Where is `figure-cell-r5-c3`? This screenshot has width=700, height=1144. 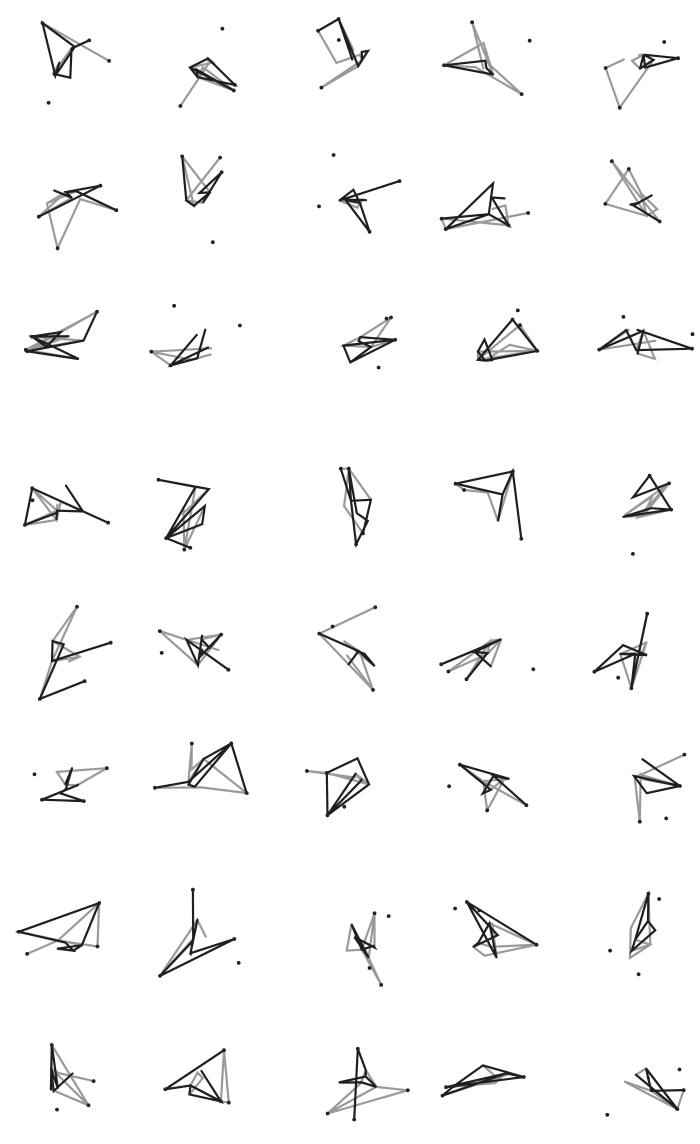 figure-cell-r5-c3 is located at coordinates (347, 648).